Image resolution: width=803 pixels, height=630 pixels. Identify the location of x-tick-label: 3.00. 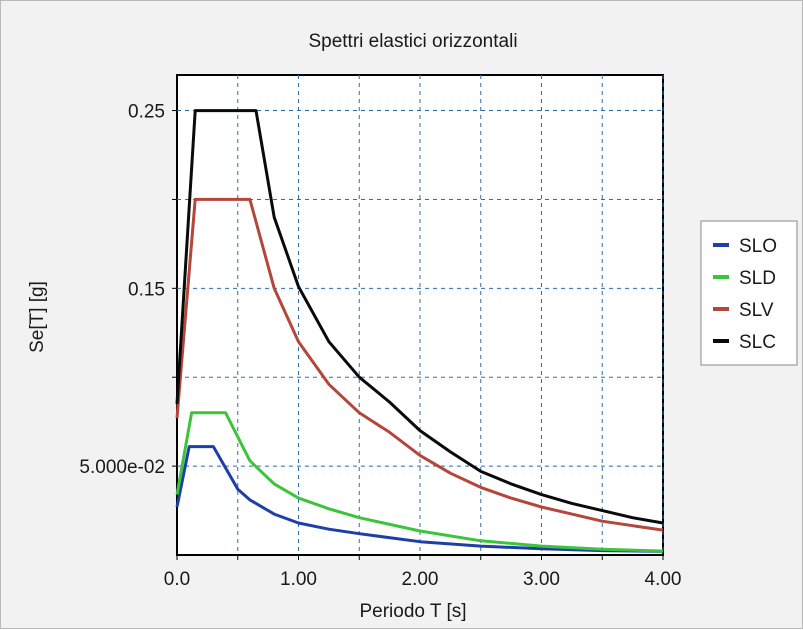
(541, 579).